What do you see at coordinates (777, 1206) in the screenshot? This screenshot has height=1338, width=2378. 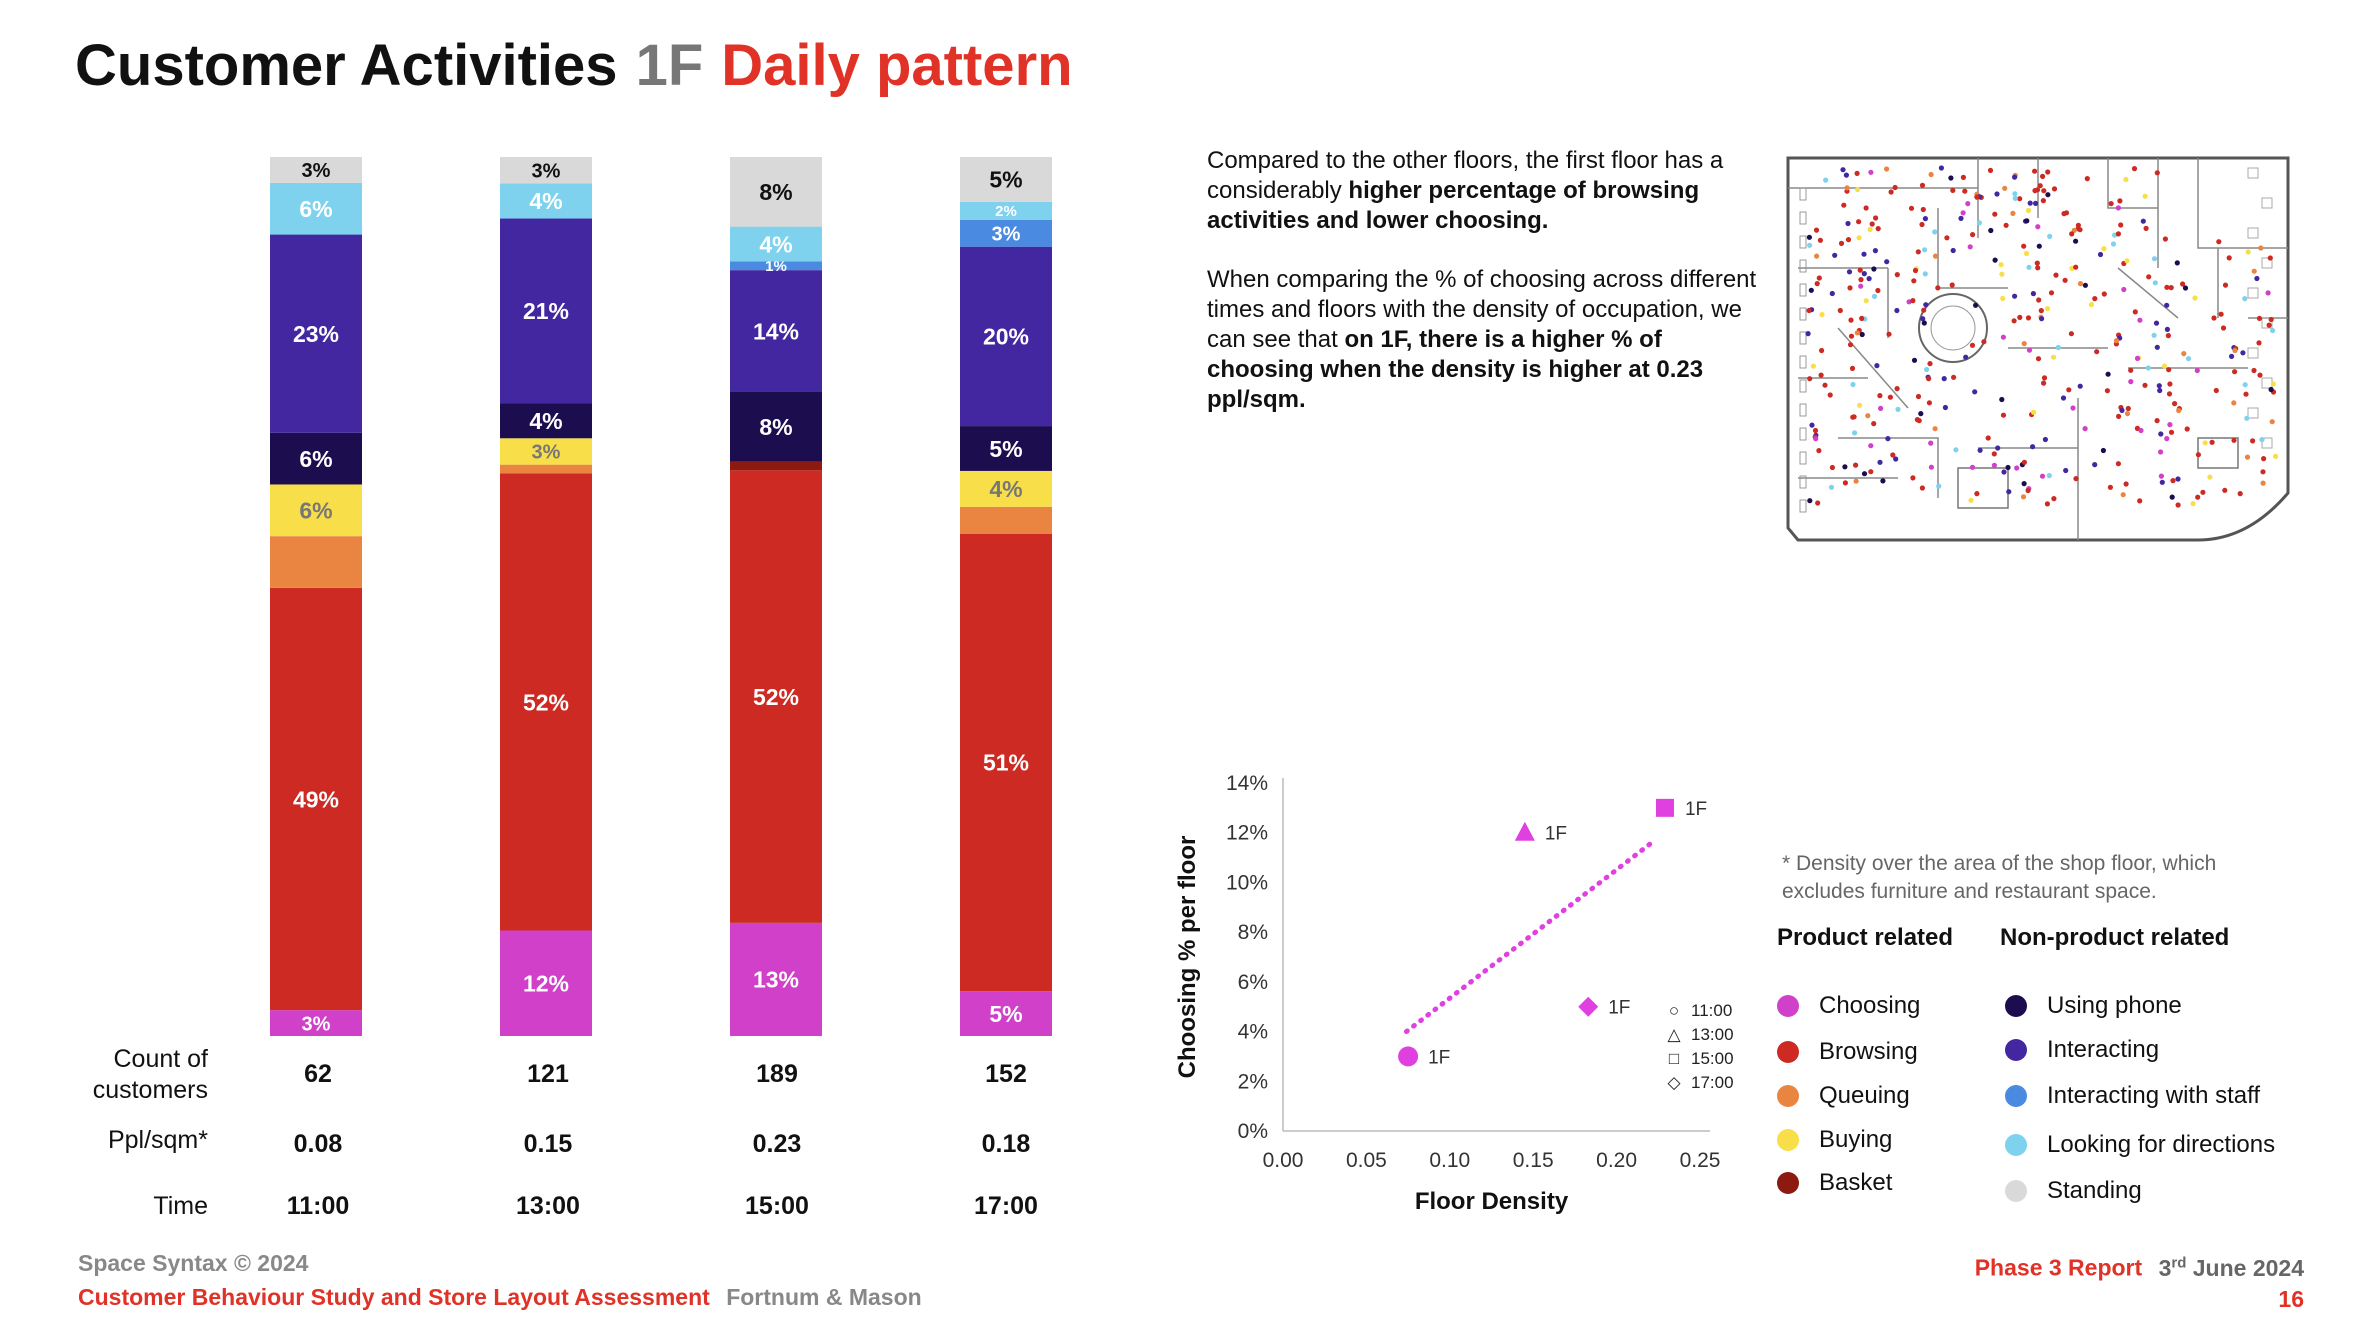 I see `row-value-time-2: 15:00` at bounding box center [777, 1206].